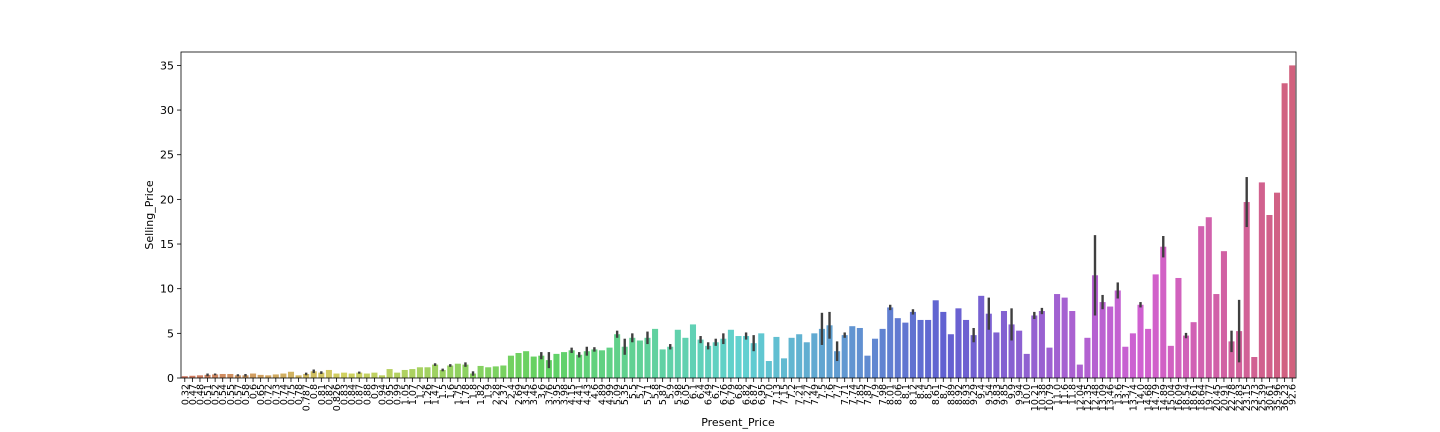 The width and height of the screenshot is (1440, 432). What do you see at coordinates (738, 422) in the screenshot?
I see `x-axis-label: Present_Price` at bounding box center [738, 422].